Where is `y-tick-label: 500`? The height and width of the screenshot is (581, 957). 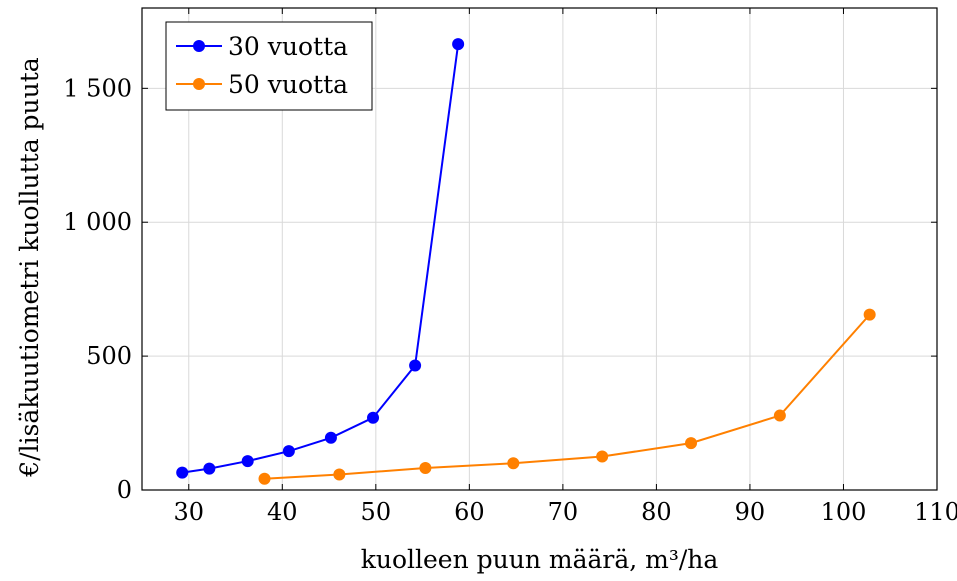
y-tick-label: 500 is located at coordinates (109, 356).